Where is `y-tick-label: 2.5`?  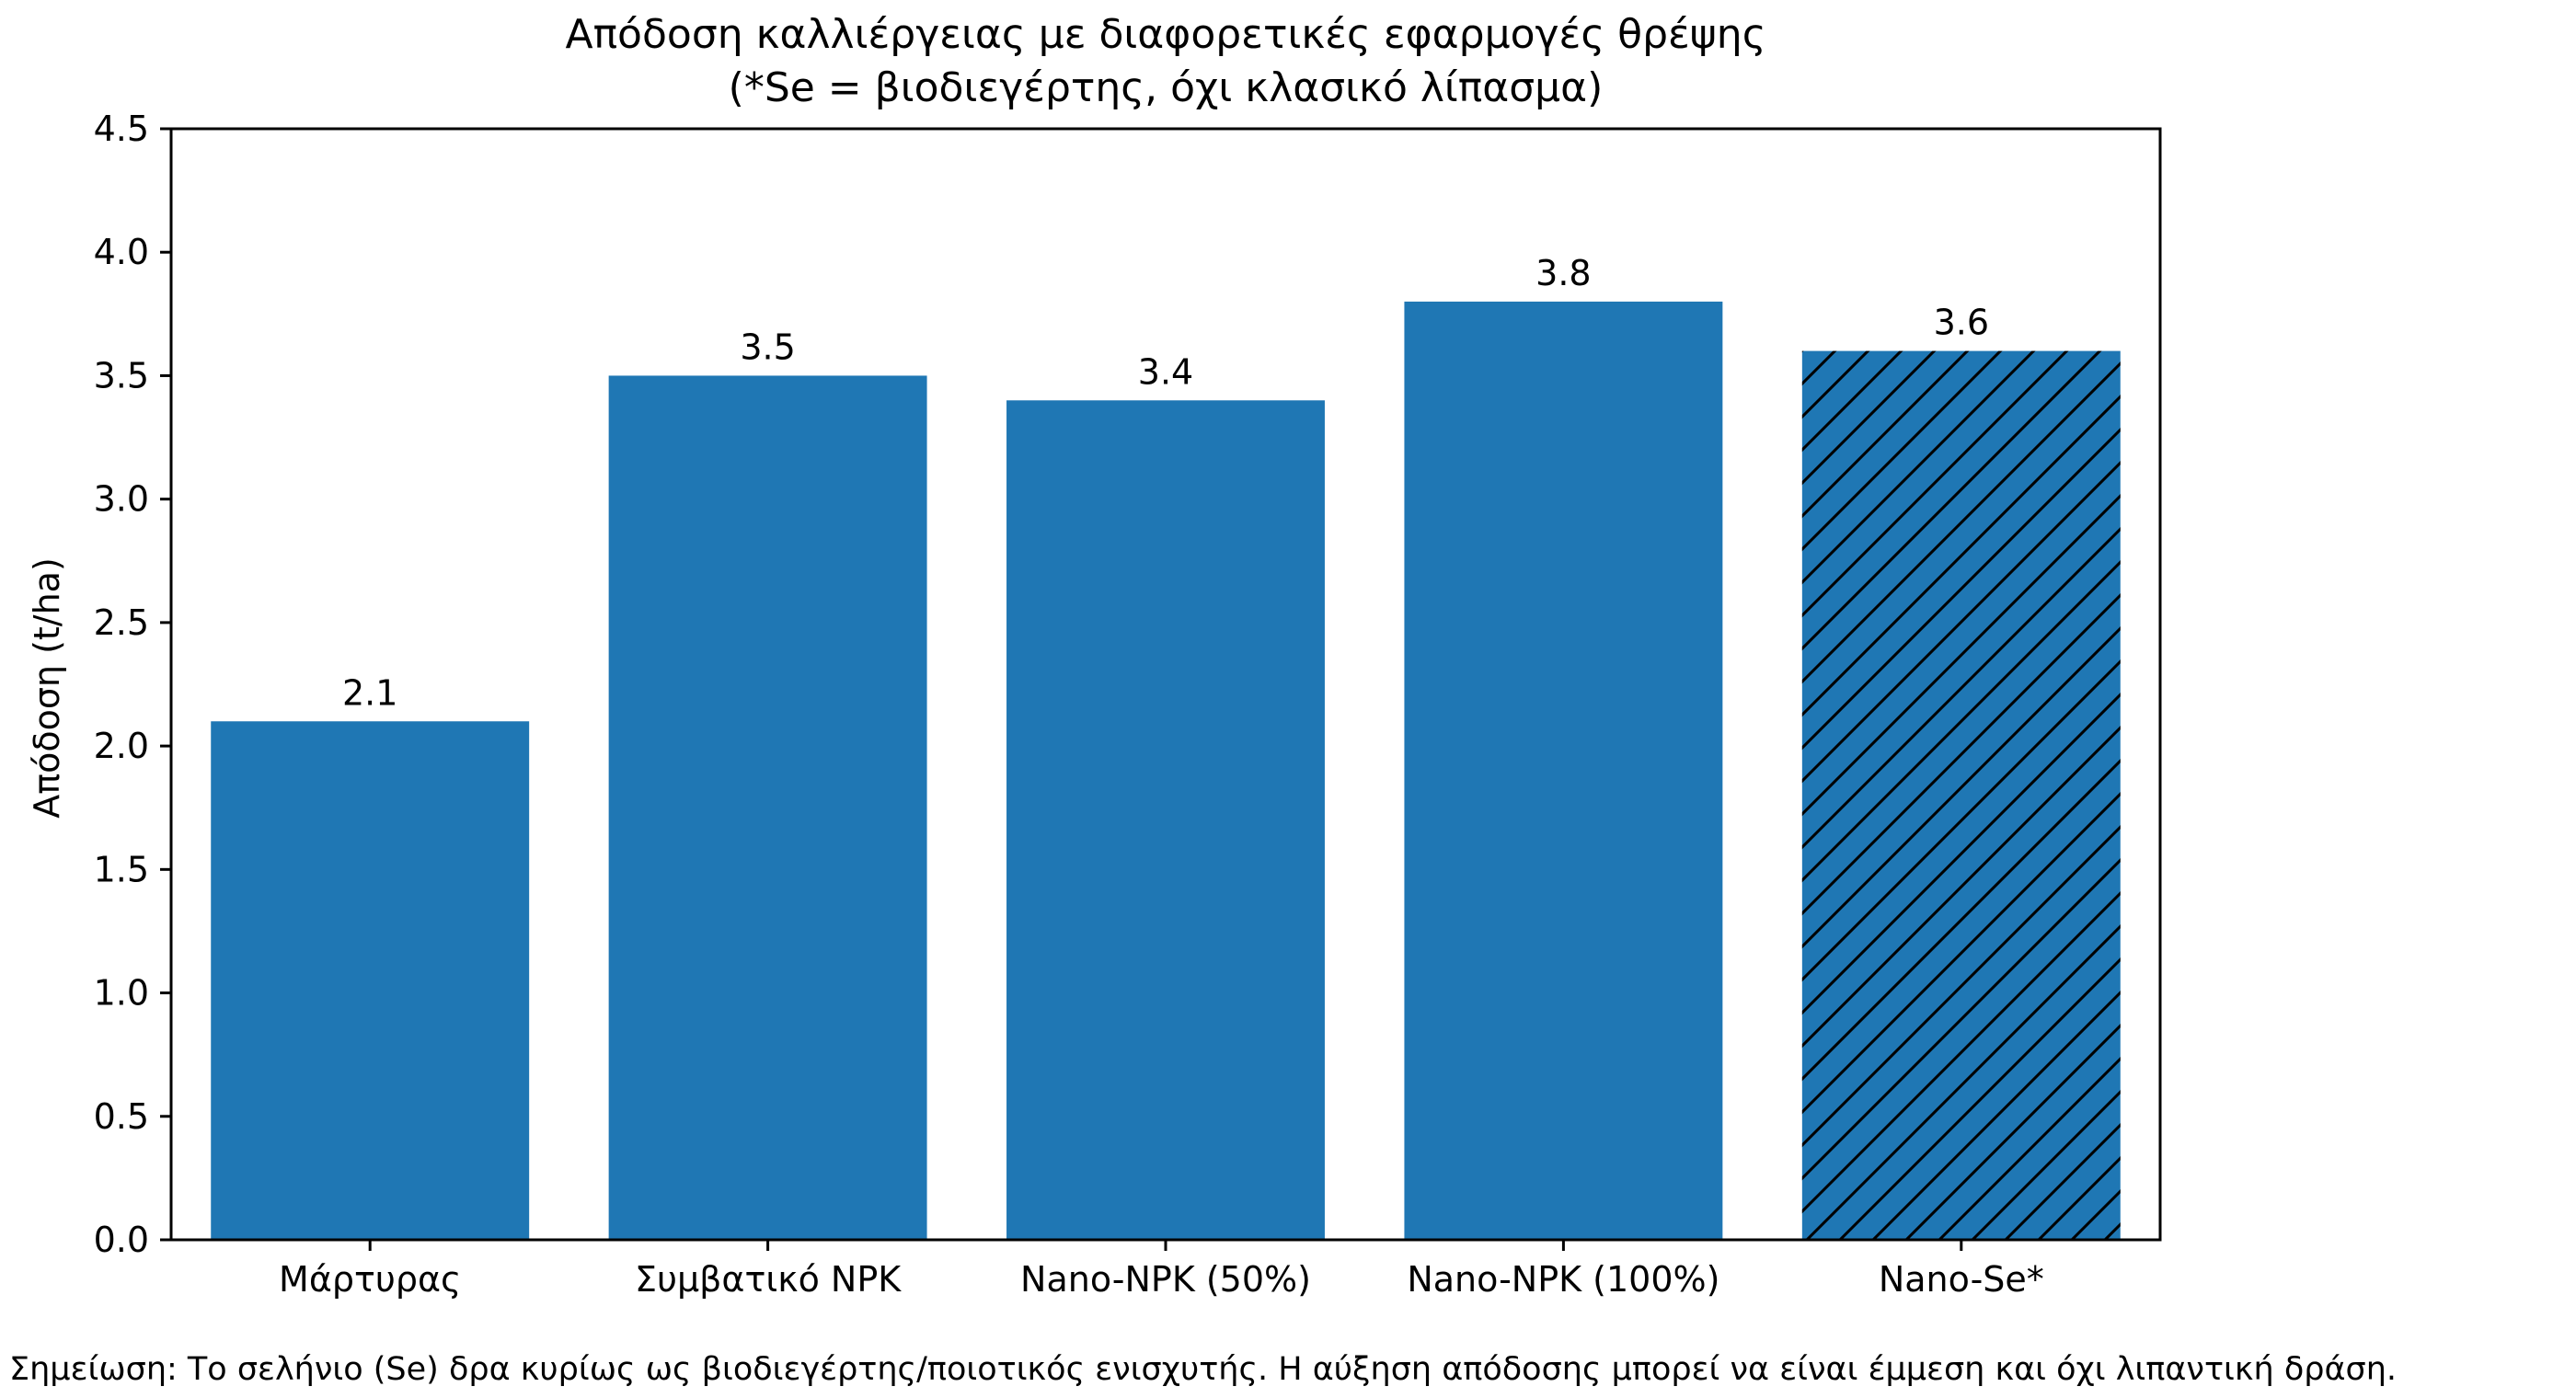
y-tick-label: 2.5 is located at coordinates (121, 622).